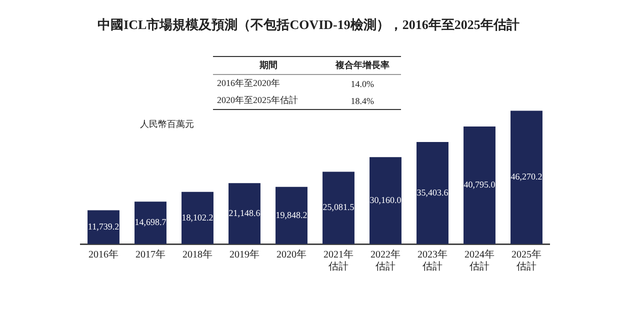 Image resolution: width=617 pixels, height=325 pixels. What do you see at coordinates (308, 25) in the screenshot?
I see `chart-title: 中國ICL市場規模及預測（不包括COVID-19檢測），2016年至2025年估計` at bounding box center [308, 25].